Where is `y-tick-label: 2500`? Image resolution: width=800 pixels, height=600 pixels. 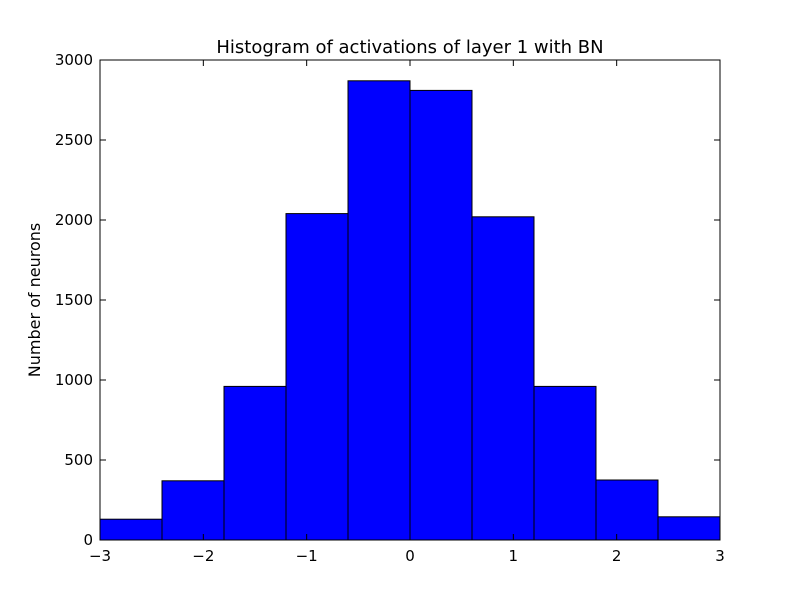
y-tick-label: 2500 is located at coordinates (74, 140).